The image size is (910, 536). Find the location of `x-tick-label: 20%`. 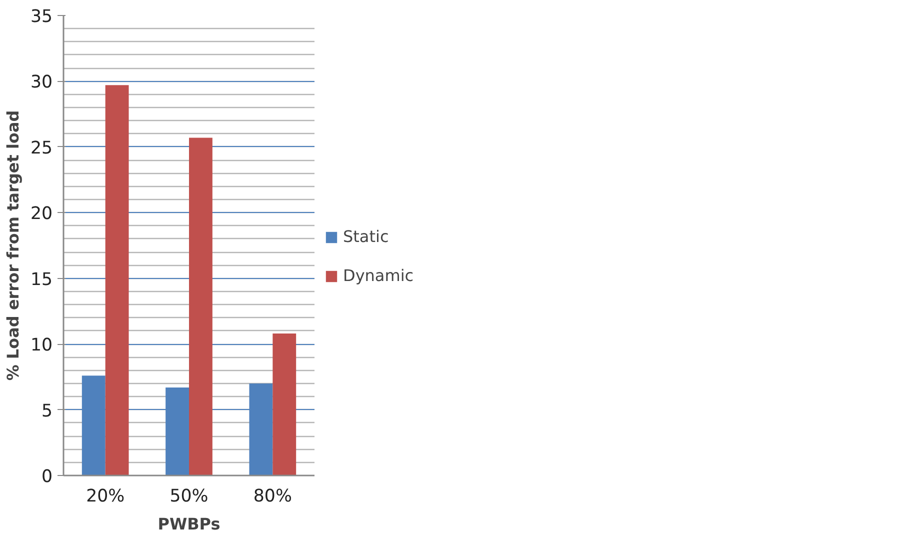

x-tick-label: 20% is located at coordinates (105, 496).